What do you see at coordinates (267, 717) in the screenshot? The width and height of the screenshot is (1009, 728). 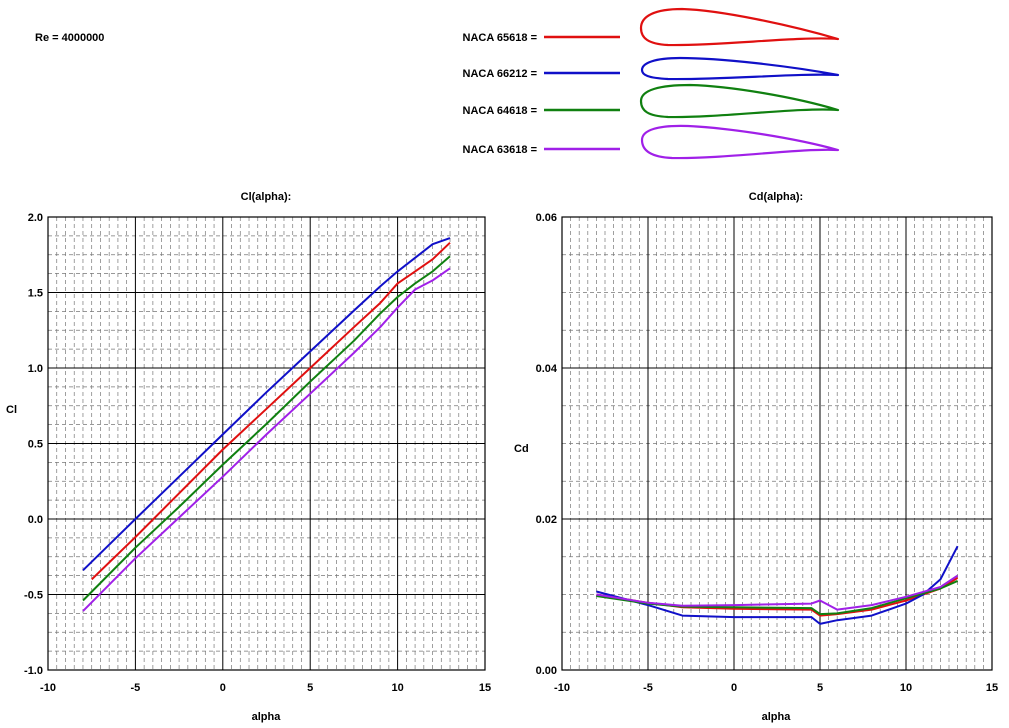 I see `cl-x-axis-label: alpha` at bounding box center [267, 717].